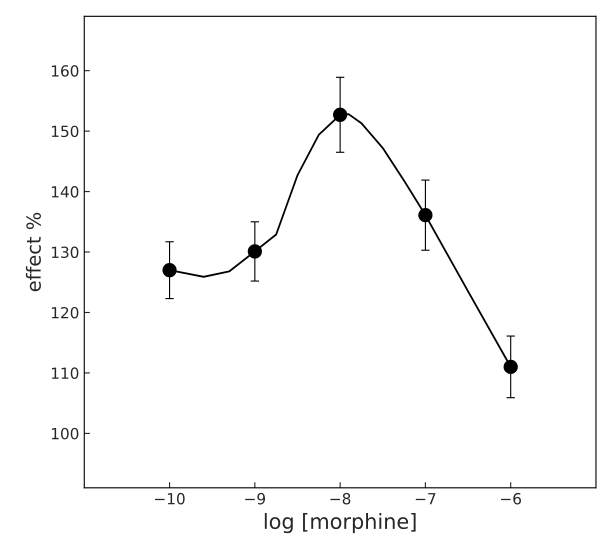 Image resolution: width=602 pixels, height=542 pixels. Describe the element at coordinates (255, 498) in the screenshot. I see `x-tick-label: −9` at that location.